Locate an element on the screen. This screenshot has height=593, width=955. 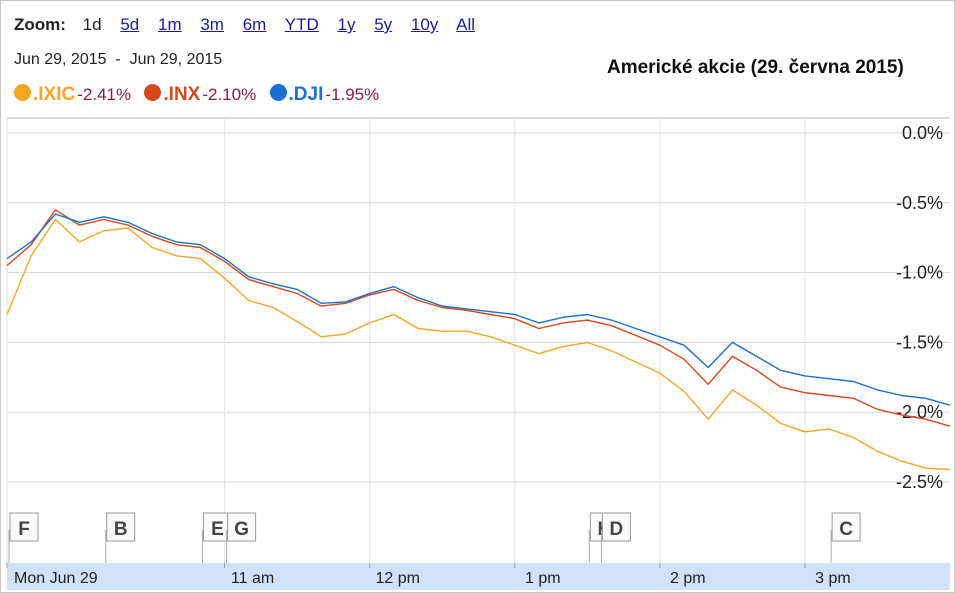
legend-symbol-inx: .INX is located at coordinates (182, 94).